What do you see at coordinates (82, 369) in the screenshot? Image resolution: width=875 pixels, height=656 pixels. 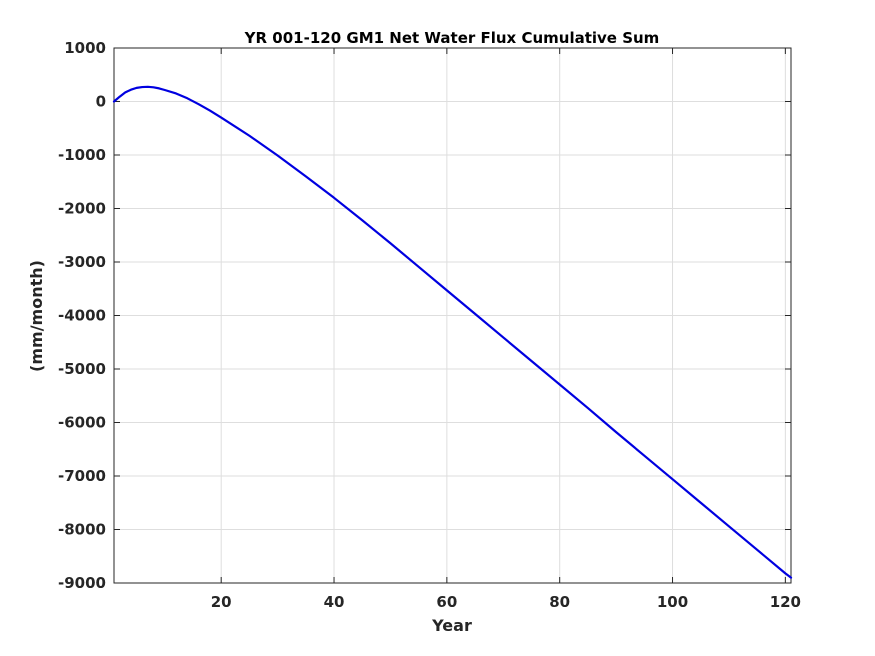 I see `y-tick-label: -5000` at bounding box center [82, 369].